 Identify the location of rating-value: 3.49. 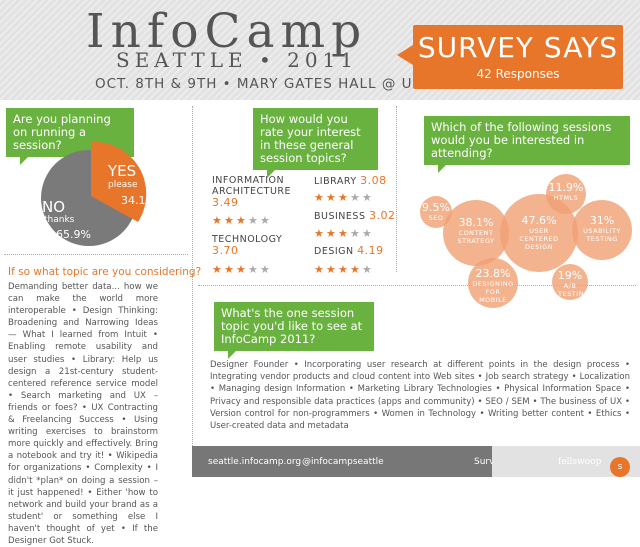
(225, 202).